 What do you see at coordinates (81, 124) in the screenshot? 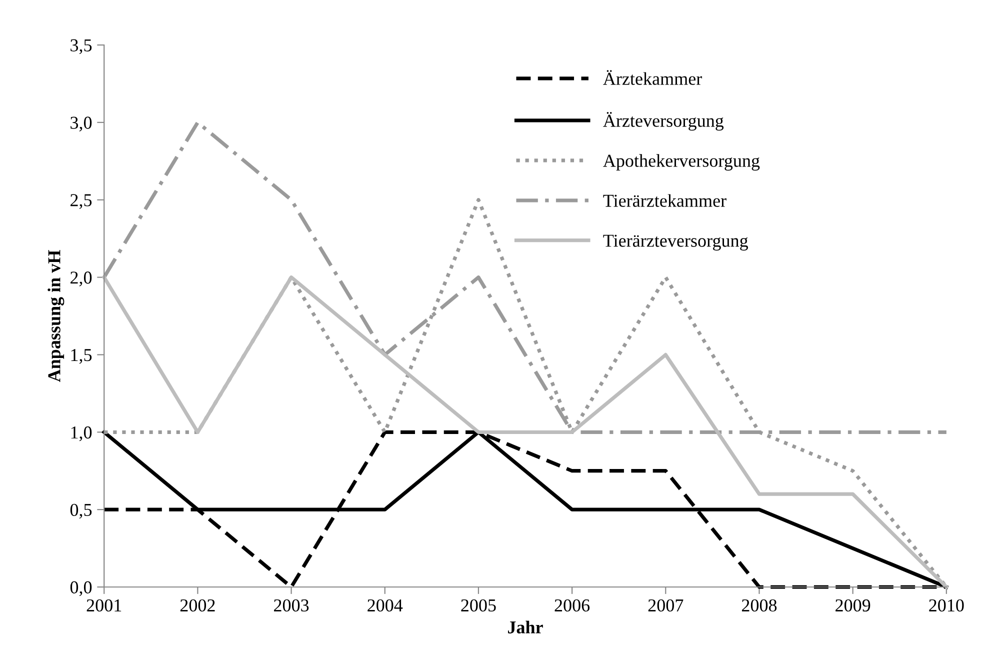
I see `y-tick-label: 3,0` at bounding box center [81, 124].